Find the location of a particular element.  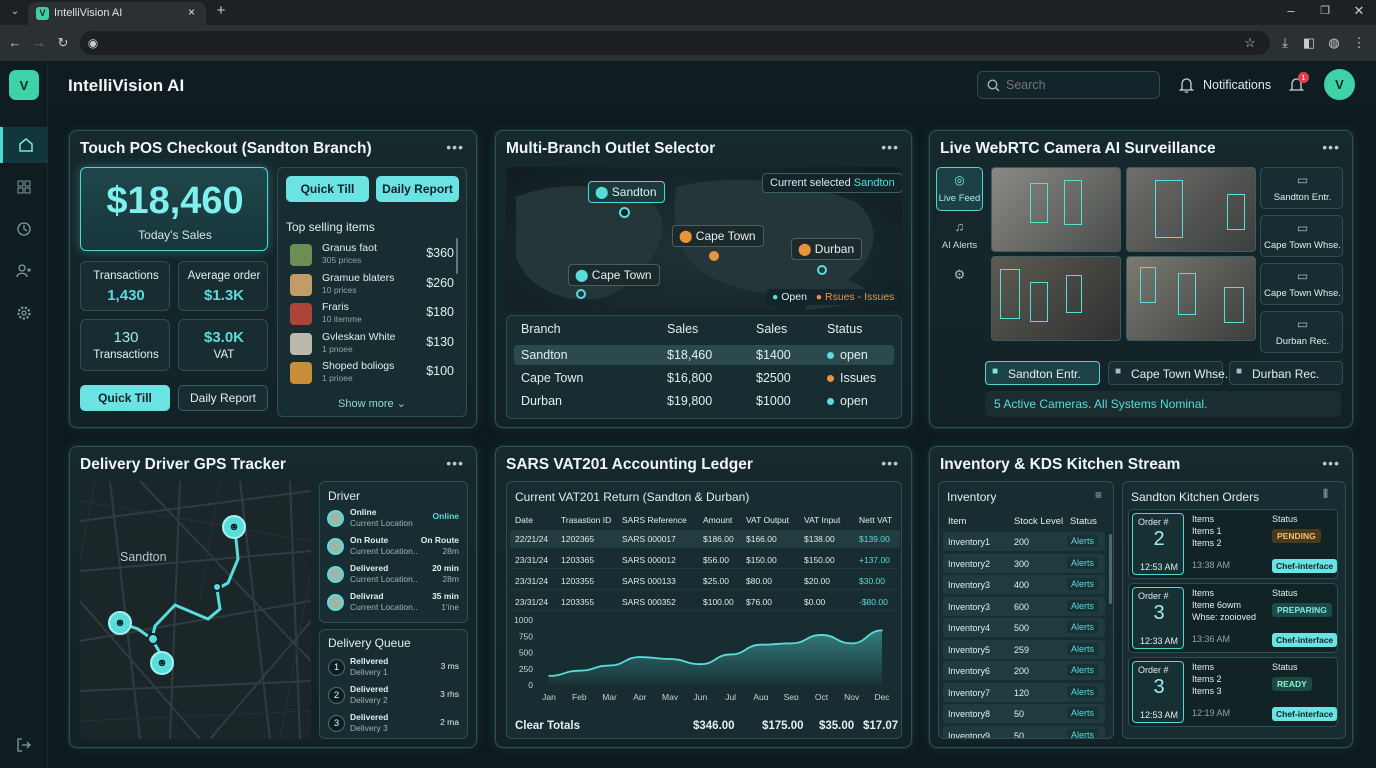

branch-table-row: Durban $19,800 $1000 open is located at coordinates (704, 401).